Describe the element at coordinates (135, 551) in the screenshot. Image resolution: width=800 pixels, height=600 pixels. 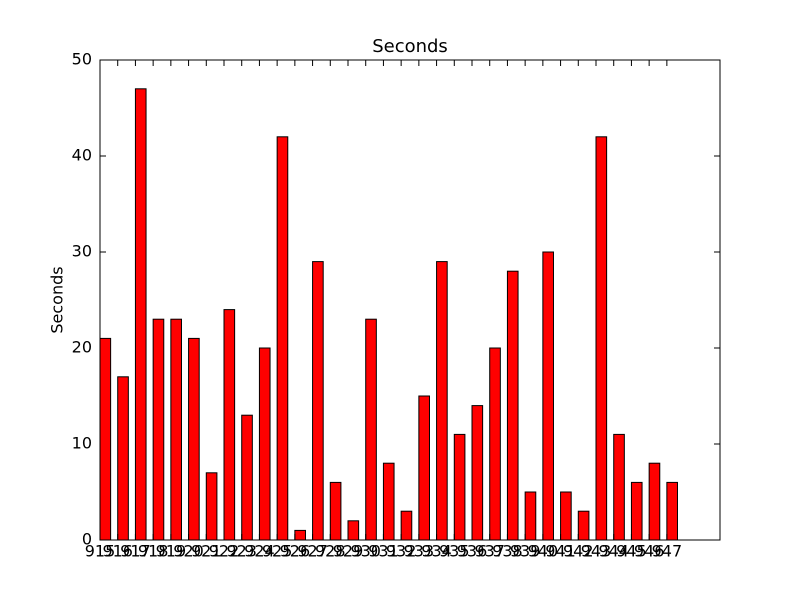
I see `x-tick-label: 917` at that location.